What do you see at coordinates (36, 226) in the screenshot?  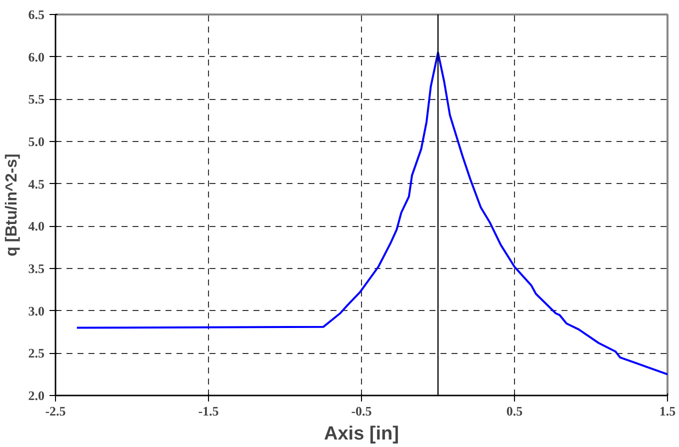 I see `y-tick-label: 4.0` at bounding box center [36, 226].